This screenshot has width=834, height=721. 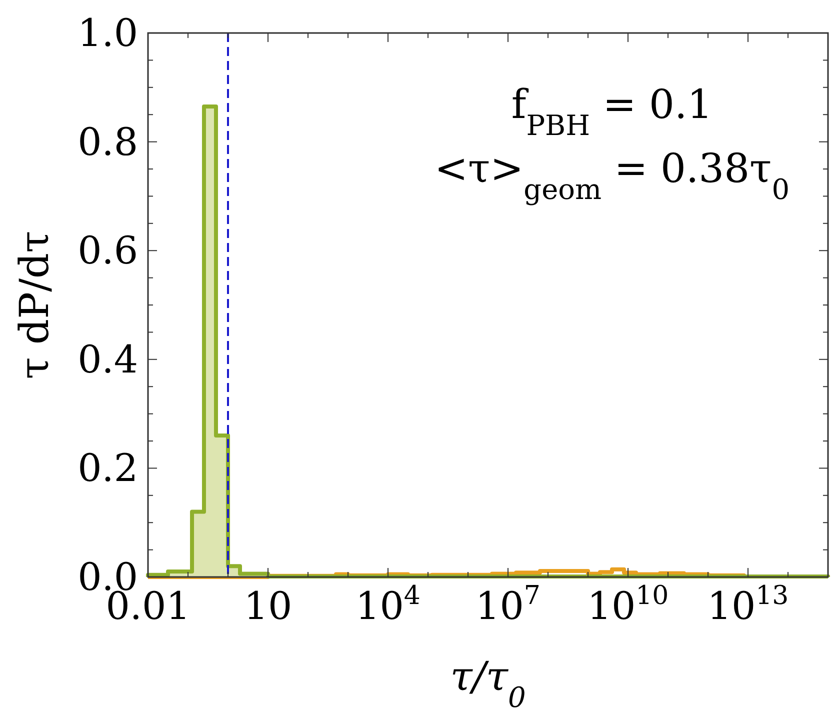 What do you see at coordinates (108, 468) in the screenshot?
I see `y-tick-label: 0.2` at bounding box center [108, 468].